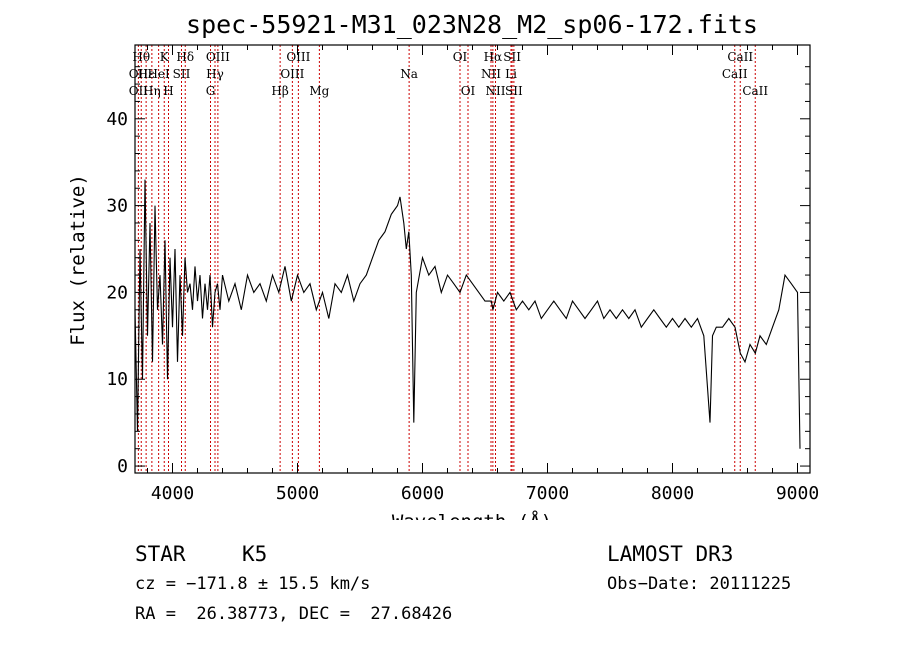 The image size is (900, 649). Describe the element at coordinates (141, 57) in the screenshot. I see `spectral-line-label: Hθ` at that location.